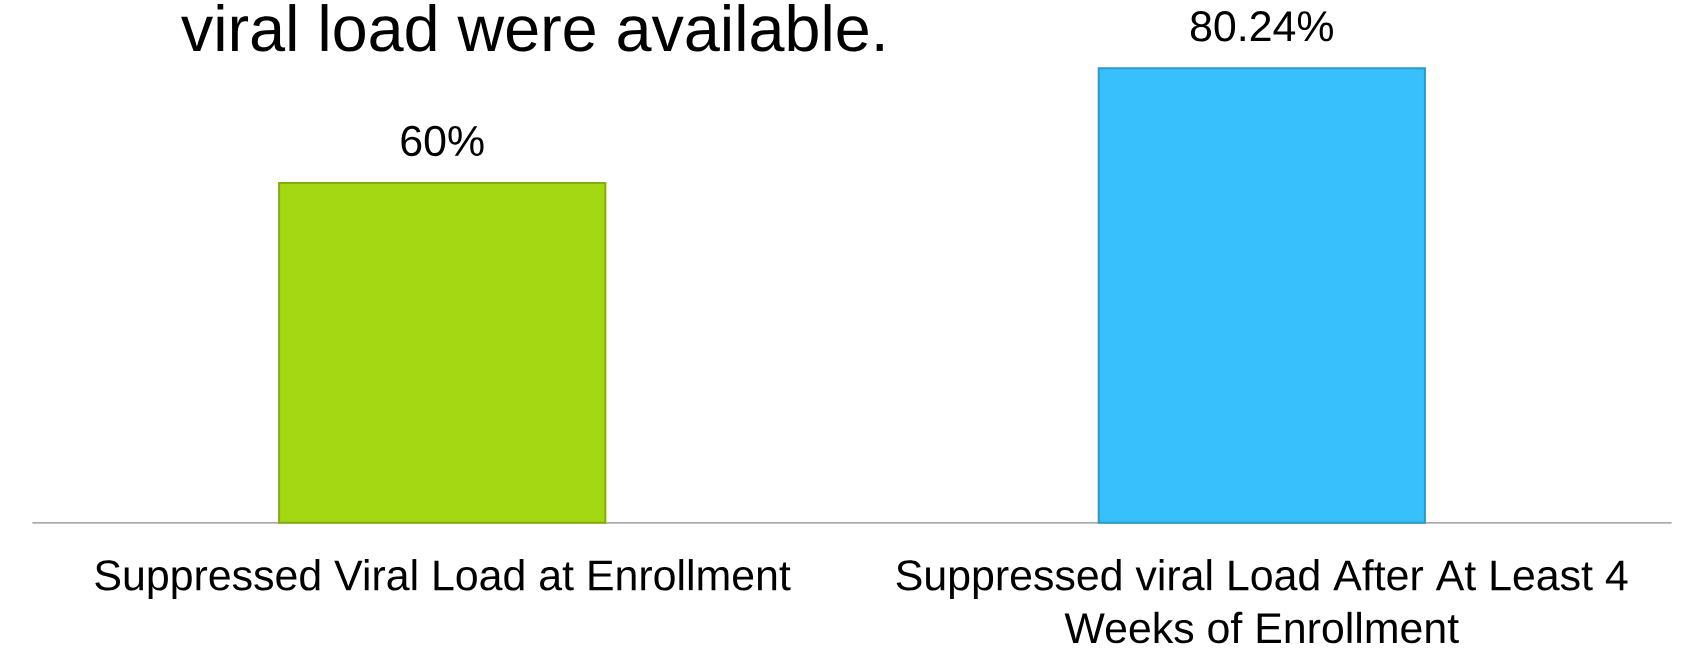 The width and height of the screenshot is (1704, 655). Describe the element at coordinates (1261, 26) in the screenshot. I see `data-label: 80.24%` at that location.